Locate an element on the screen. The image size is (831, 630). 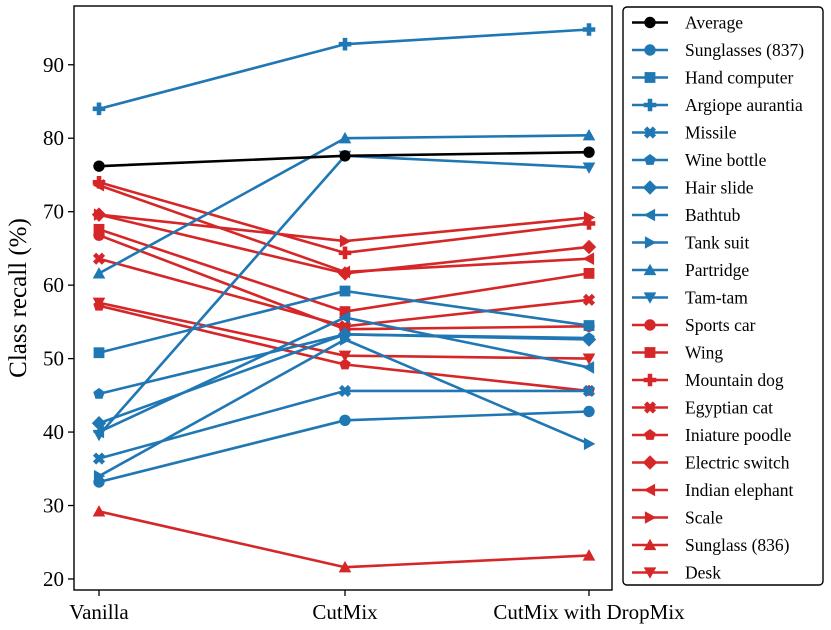
legend-item: Tank suit is located at coordinates (691, 243).